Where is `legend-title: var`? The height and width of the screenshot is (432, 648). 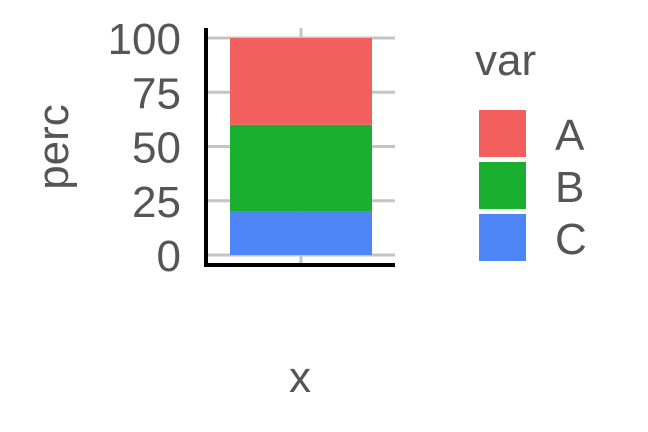 legend-title: var is located at coordinates (505, 60).